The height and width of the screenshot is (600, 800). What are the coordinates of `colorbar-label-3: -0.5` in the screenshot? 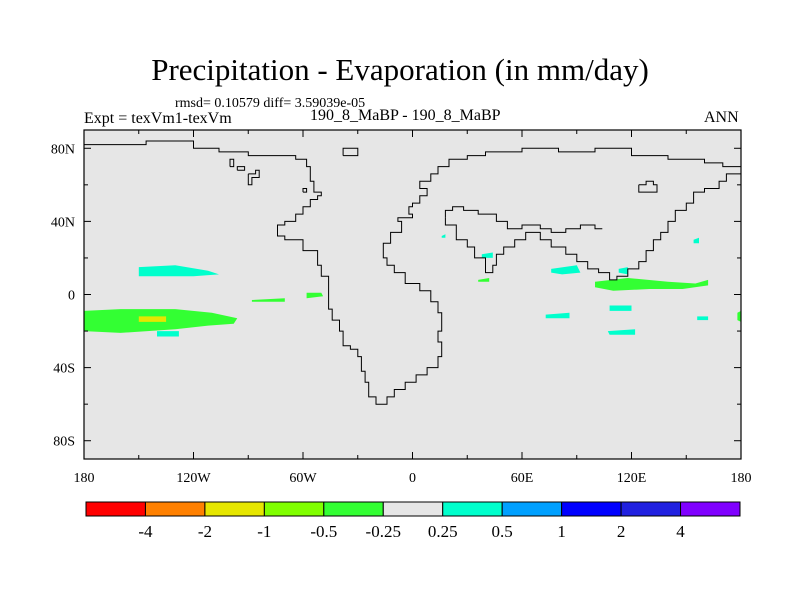 It's located at (323, 531).